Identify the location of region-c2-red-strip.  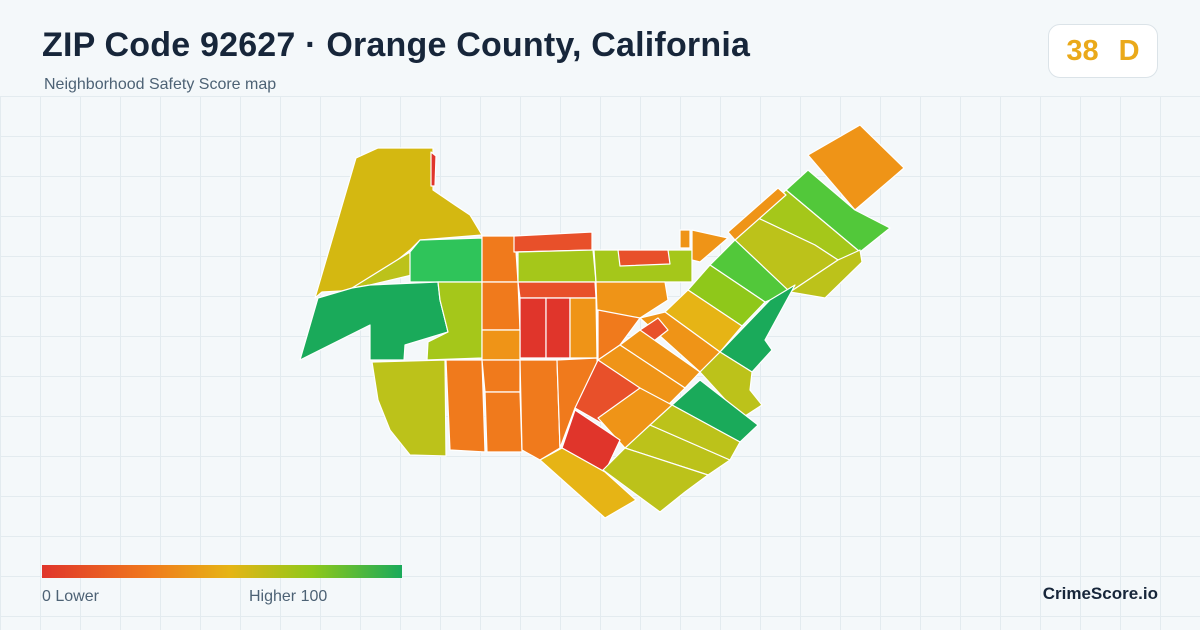
(553, 242).